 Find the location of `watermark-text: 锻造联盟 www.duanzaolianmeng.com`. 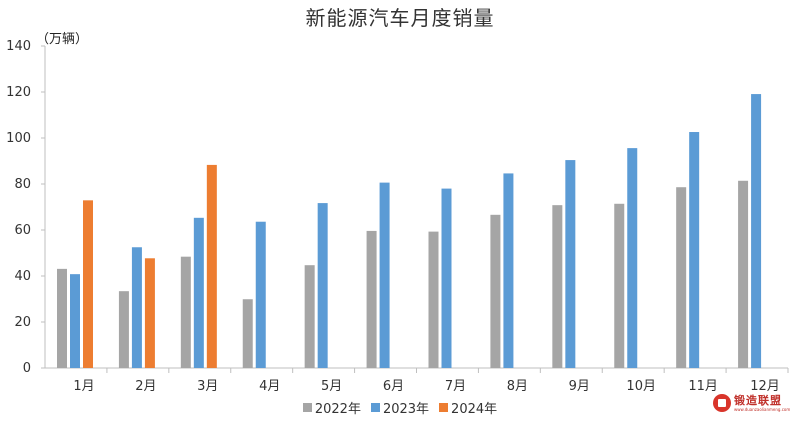

watermark-text: 锻造联盟 www.duanzaolianmeng.com is located at coordinates (762, 403).